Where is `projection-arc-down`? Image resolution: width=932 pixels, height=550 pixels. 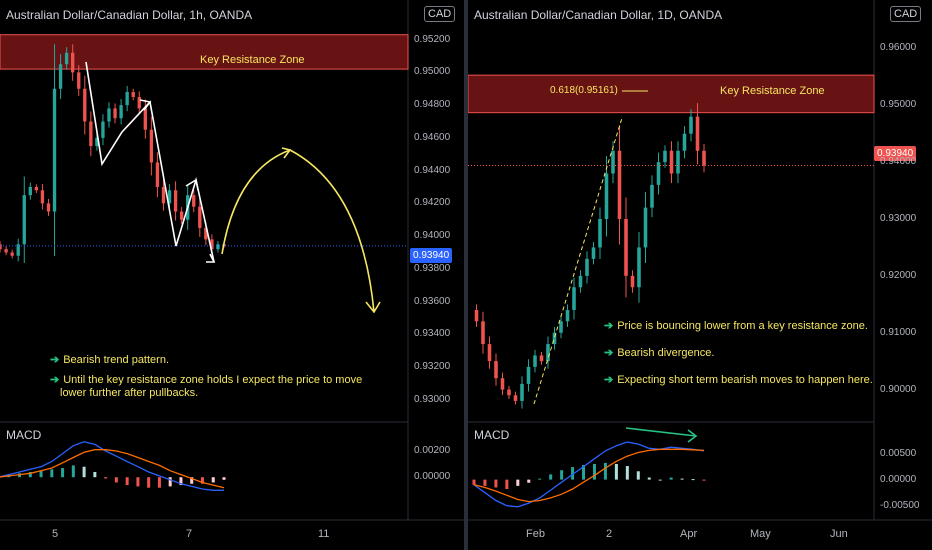 projection-arc-down is located at coordinates (332, 231).